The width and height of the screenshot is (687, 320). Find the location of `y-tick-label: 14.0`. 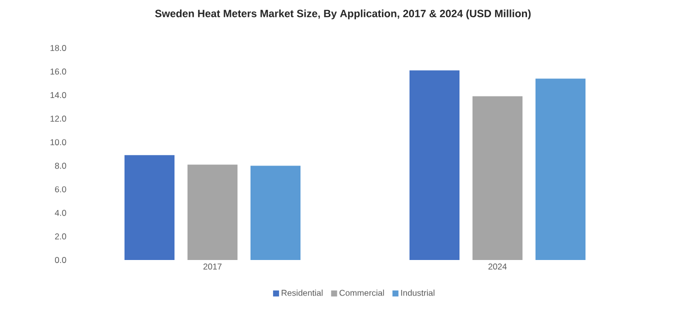

y-tick-label: 14.0 is located at coordinates (58, 95).